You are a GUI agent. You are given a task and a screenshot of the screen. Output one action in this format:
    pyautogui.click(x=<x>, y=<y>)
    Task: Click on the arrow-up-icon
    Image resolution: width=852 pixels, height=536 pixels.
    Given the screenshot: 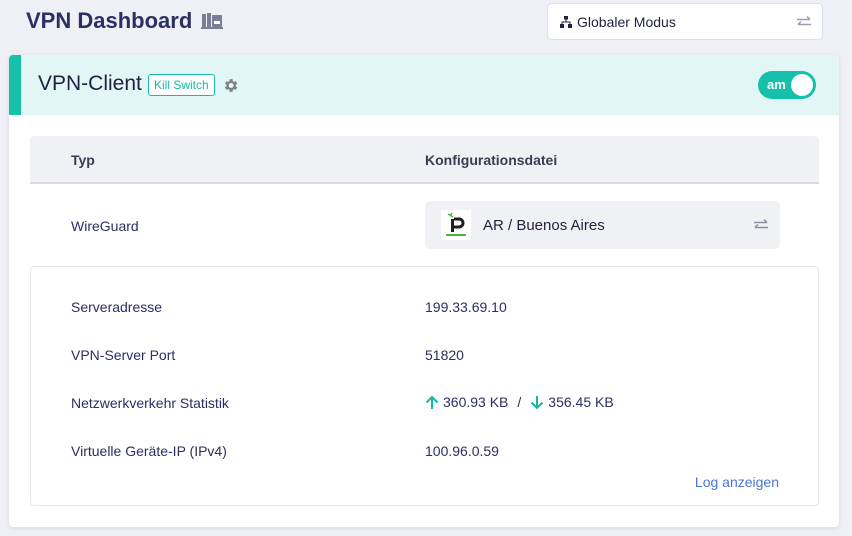 What is the action you would take?
    pyautogui.click(x=432, y=402)
    